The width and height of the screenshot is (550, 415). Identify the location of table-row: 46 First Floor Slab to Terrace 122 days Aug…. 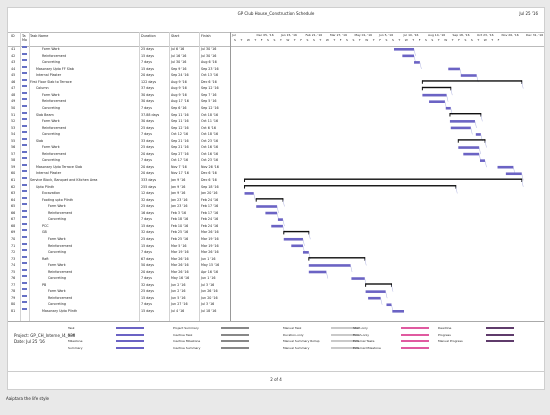
(119, 81).